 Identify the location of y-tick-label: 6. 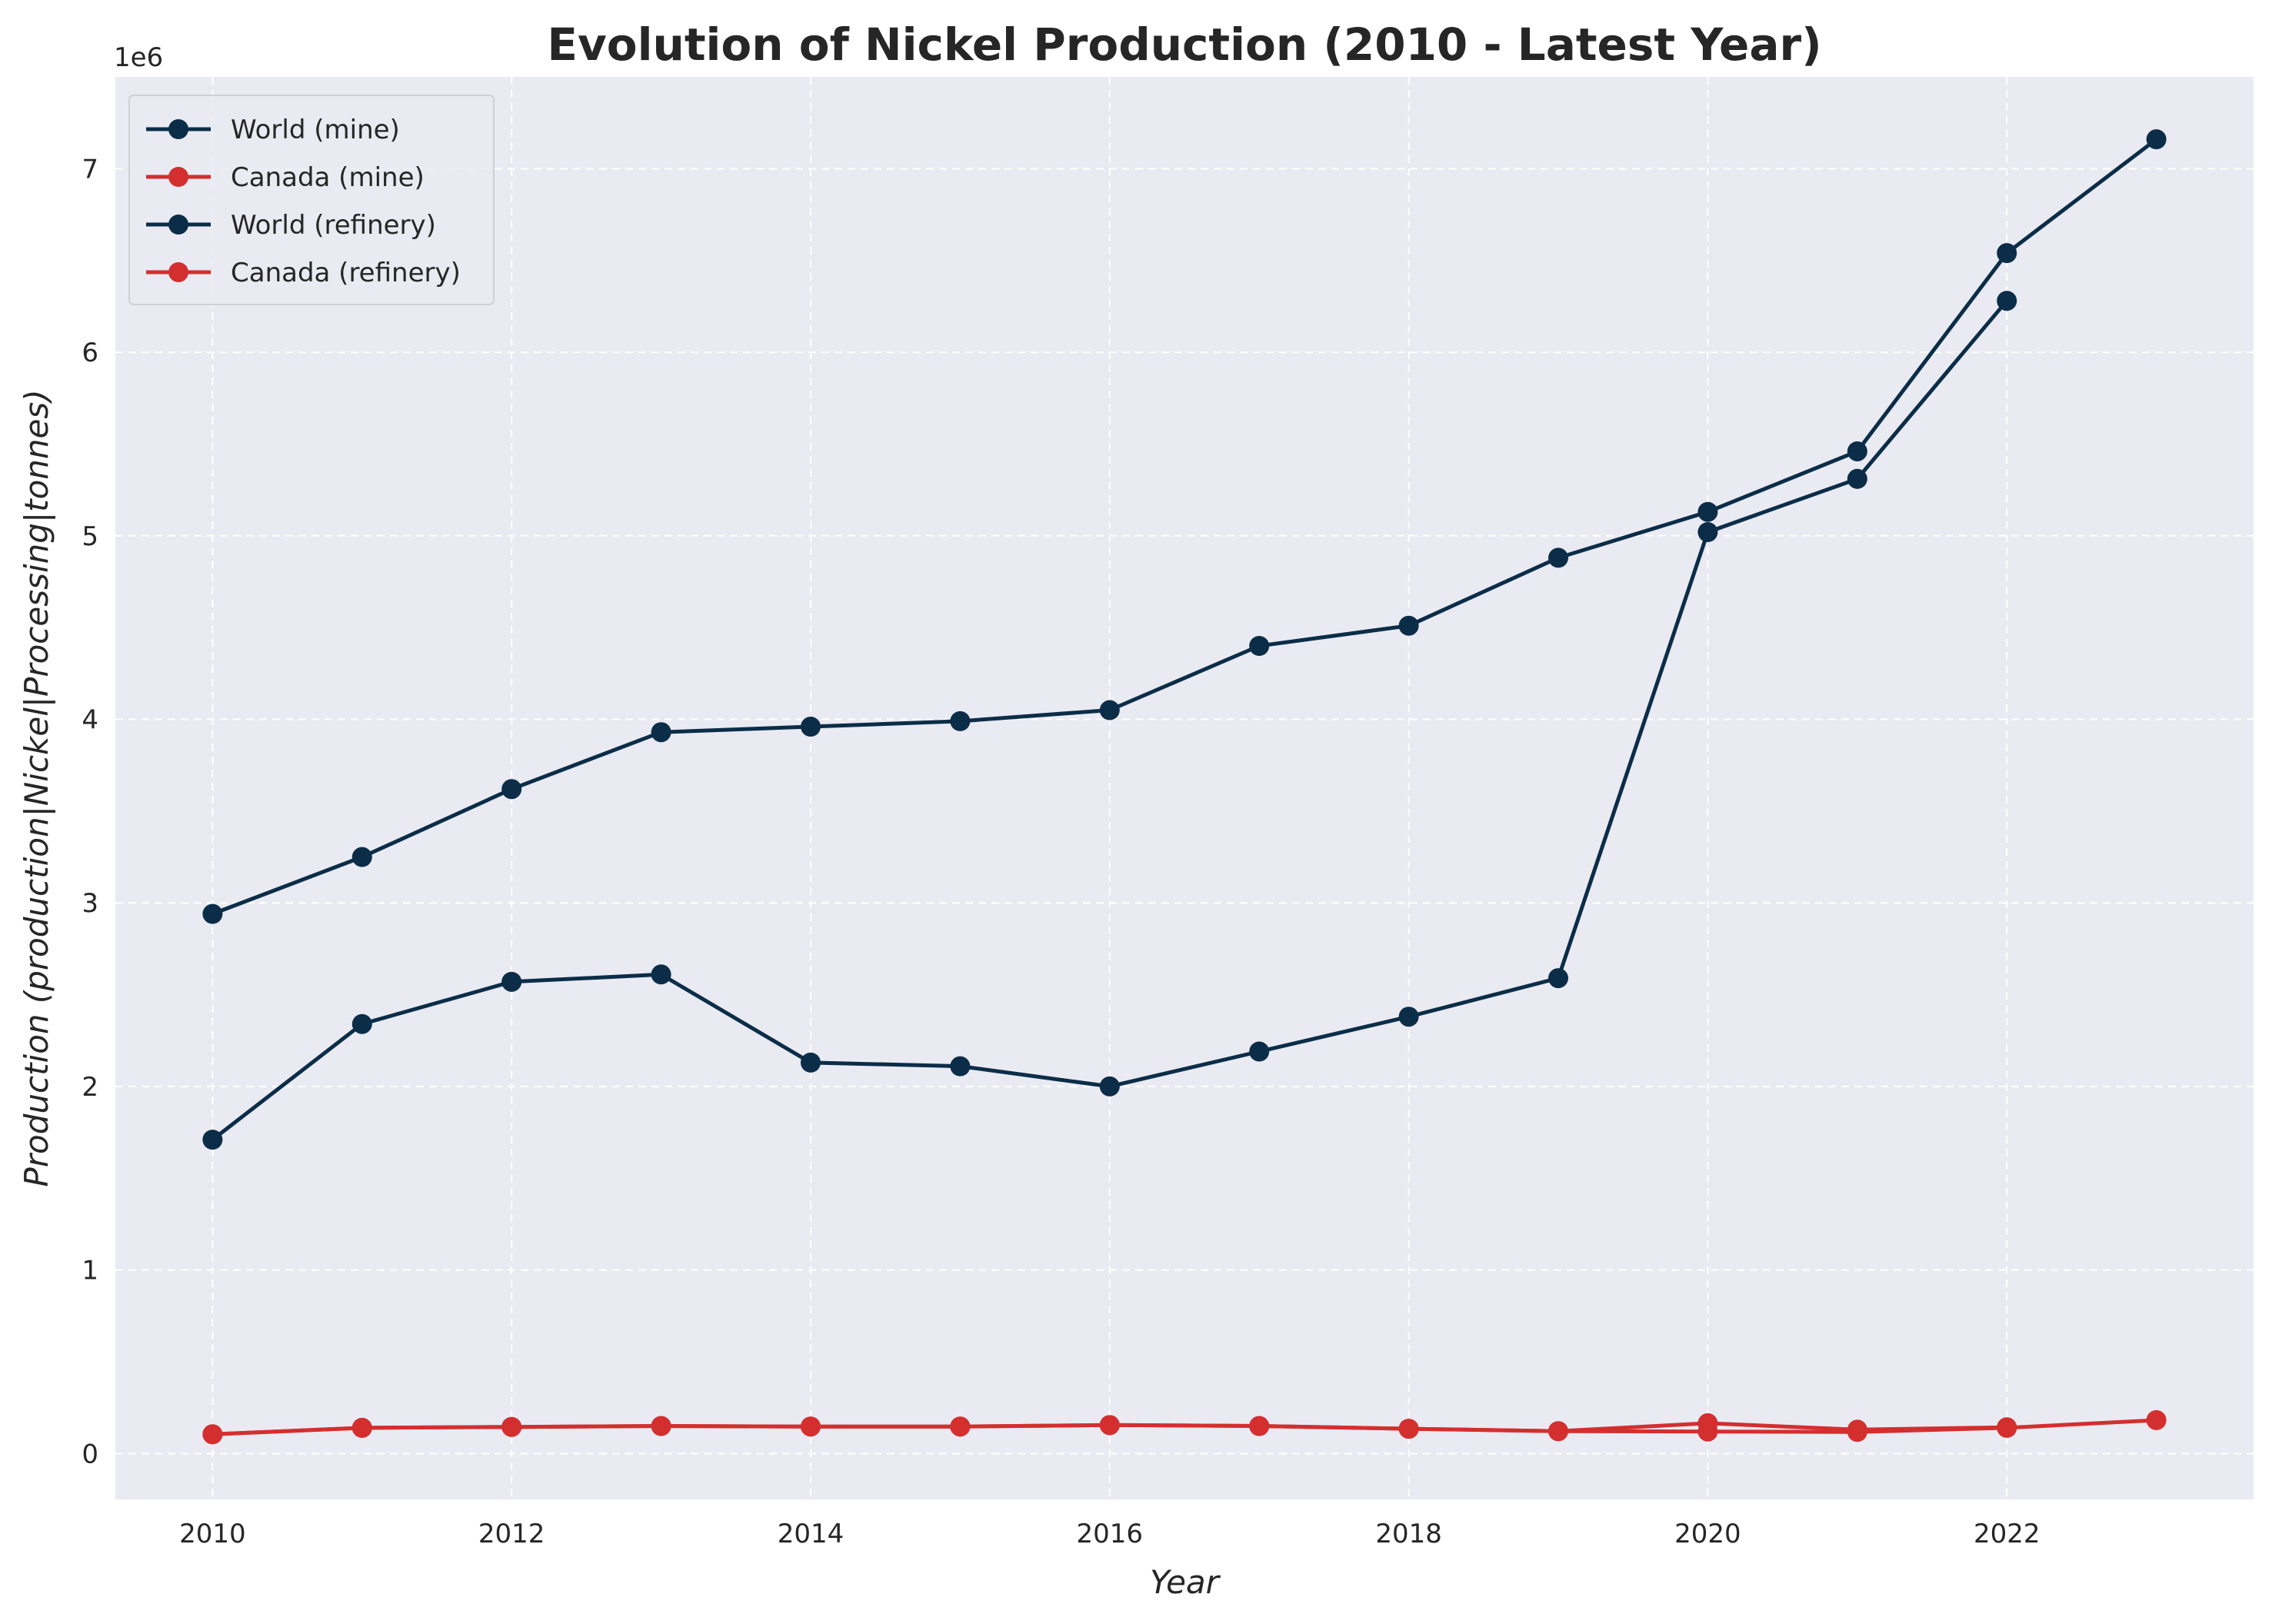
(90, 353).